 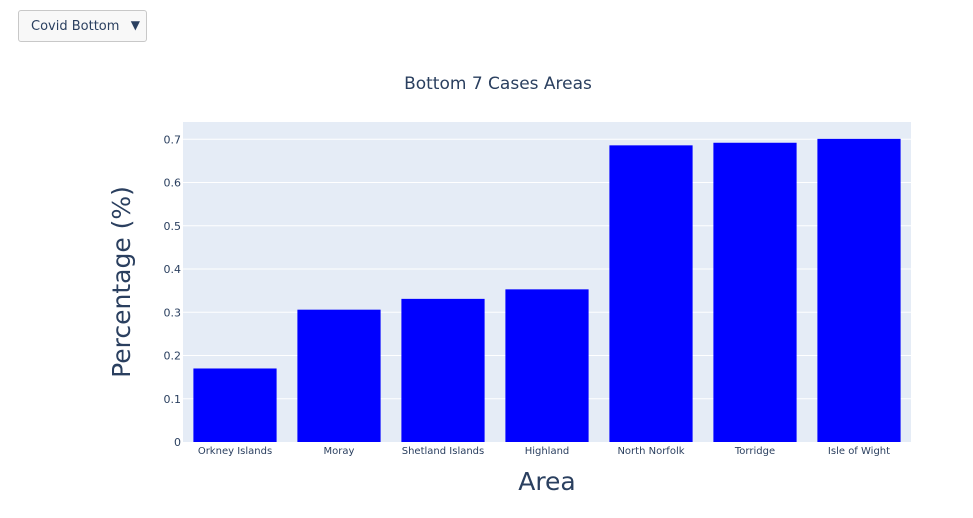 What do you see at coordinates (173, 226) in the screenshot?
I see `y-tick-label: 0.5` at bounding box center [173, 226].